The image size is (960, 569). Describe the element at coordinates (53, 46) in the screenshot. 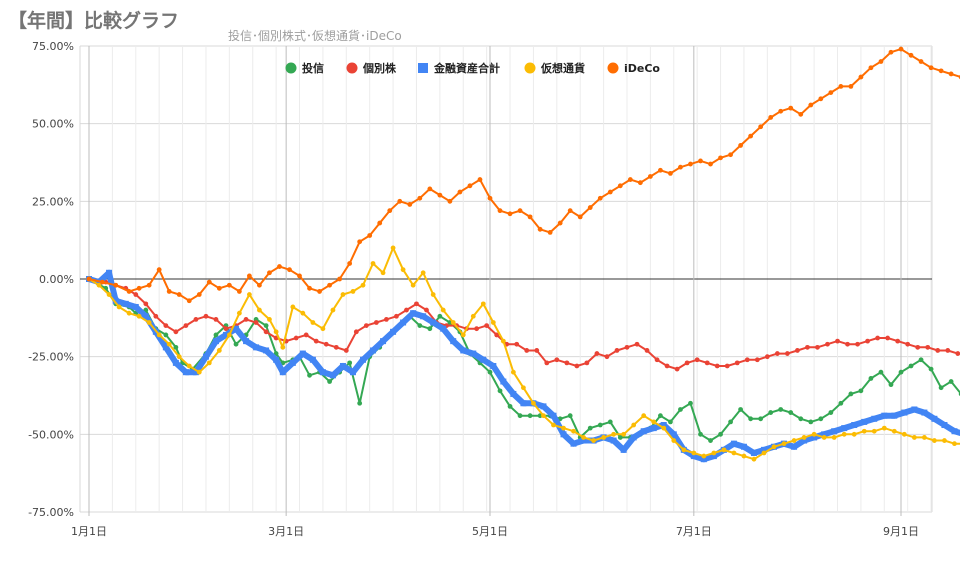

I see `y-tick-label: 75.00%` at that location.